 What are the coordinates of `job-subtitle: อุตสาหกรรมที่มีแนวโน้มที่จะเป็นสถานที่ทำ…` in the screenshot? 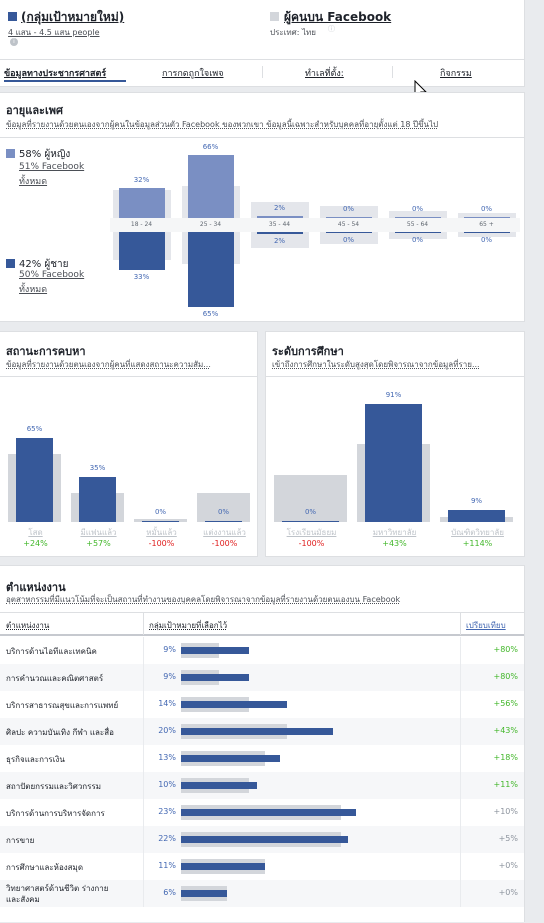 It's located at (203, 599).